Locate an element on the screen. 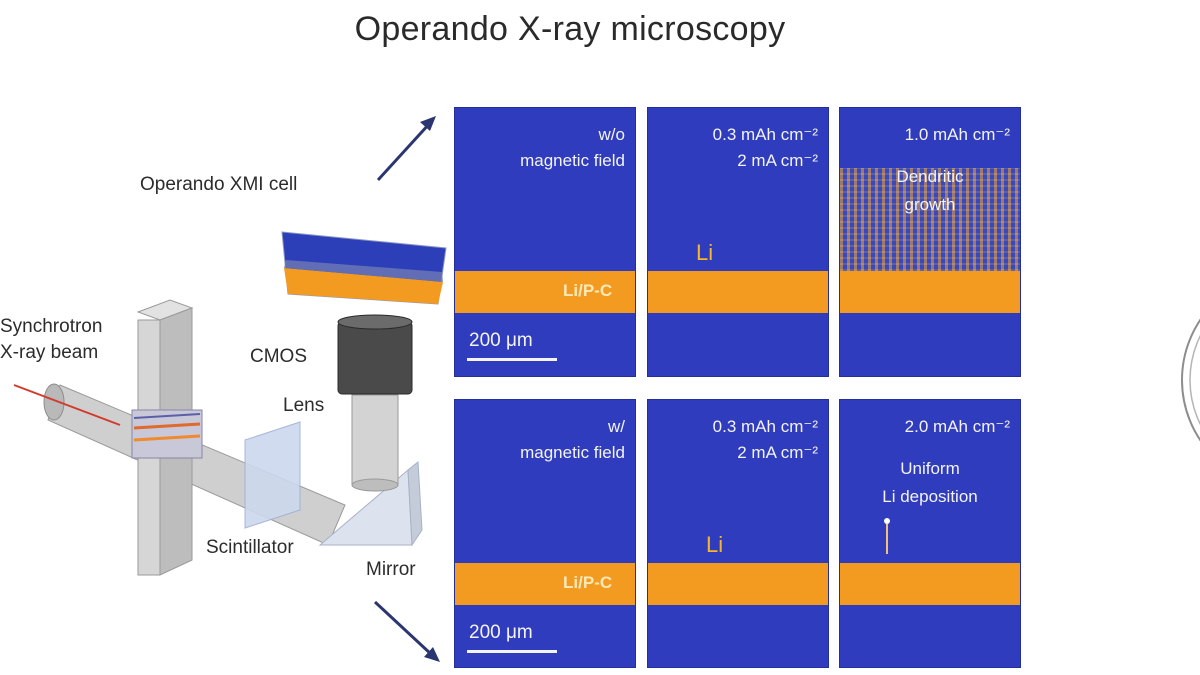 The image size is (1200, 675). lens-column is located at coordinates (375, 443).